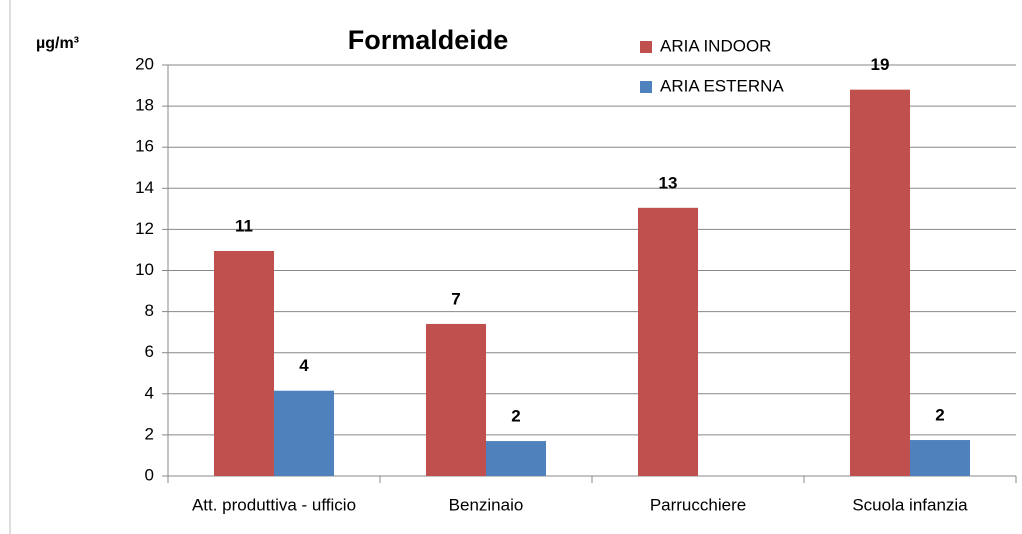 The image size is (1022, 534). Describe the element at coordinates (144, 105) in the screenshot. I see `y-tick-label: 18` at that location.